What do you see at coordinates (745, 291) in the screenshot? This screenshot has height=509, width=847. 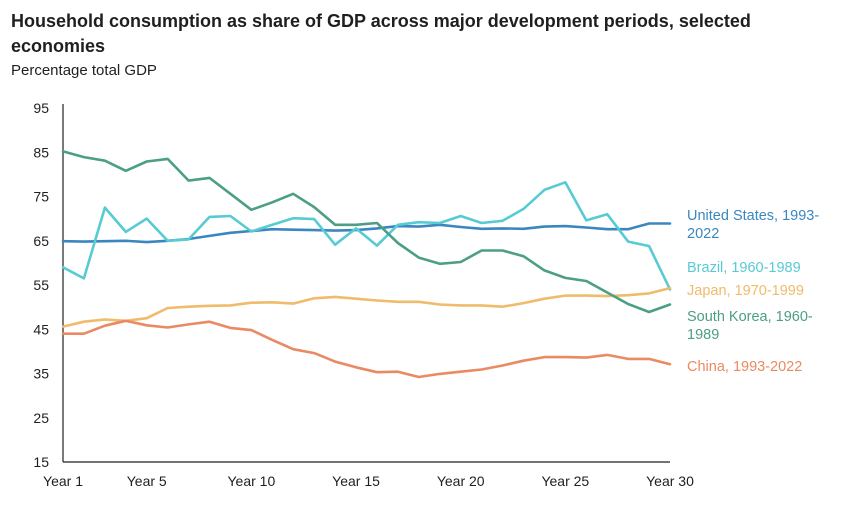 I see `series-label-japan: Japan, 1970-1999` at bounding box center [745, 291].